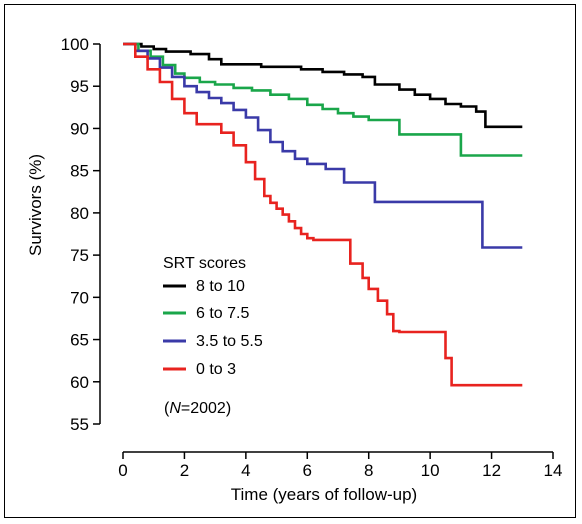  I want to click on x-tick-label: 10, so click(430, 470).